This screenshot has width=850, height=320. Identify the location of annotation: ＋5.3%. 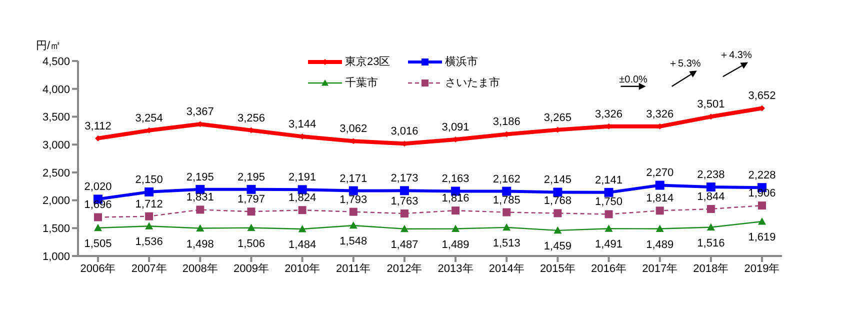
(684, 64).